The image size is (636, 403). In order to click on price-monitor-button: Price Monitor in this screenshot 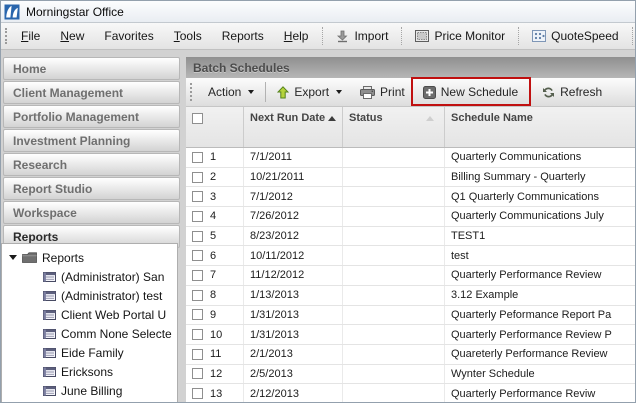, I will do `click(460, 36)`.